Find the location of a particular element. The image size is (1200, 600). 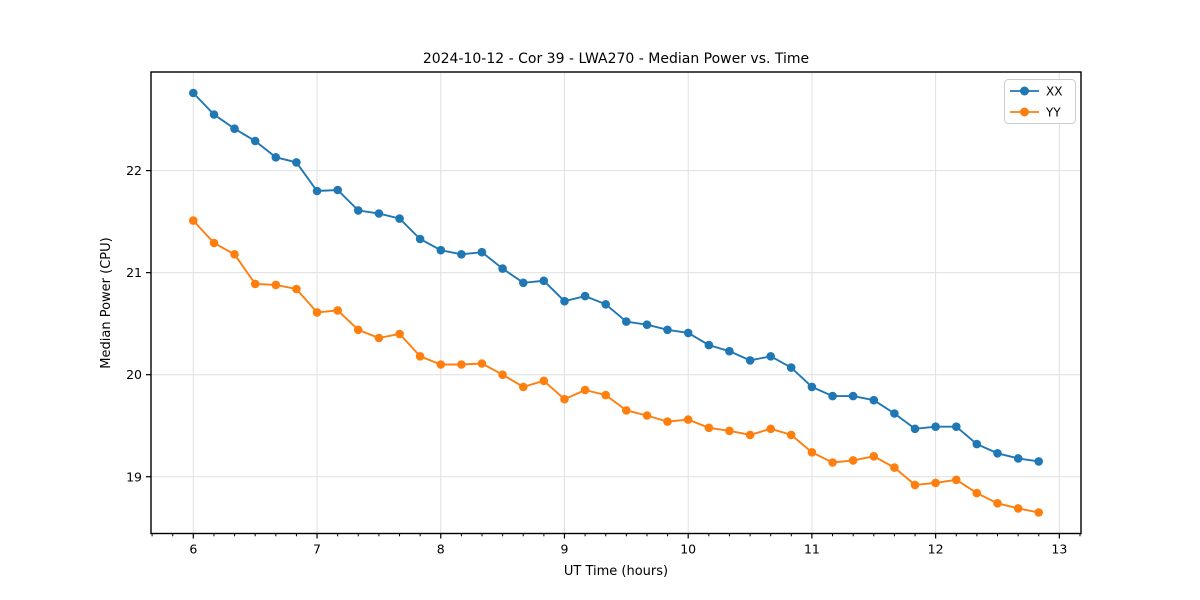

legend-entry-xx: XX is located at coordinates (1036, 92).